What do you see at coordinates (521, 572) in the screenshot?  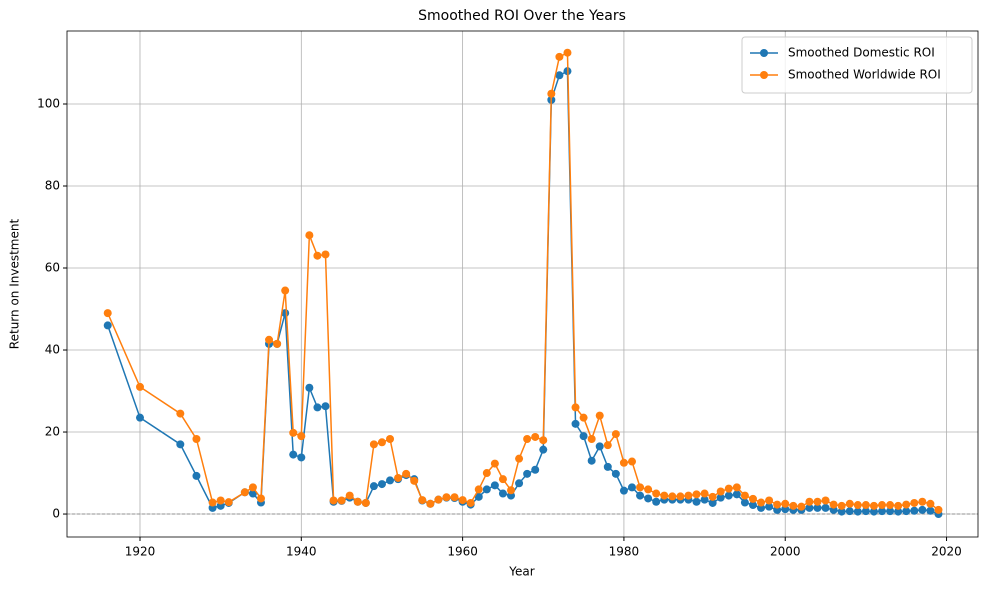 I see `x-axis-label: Year` at bounding box center [521, 572].